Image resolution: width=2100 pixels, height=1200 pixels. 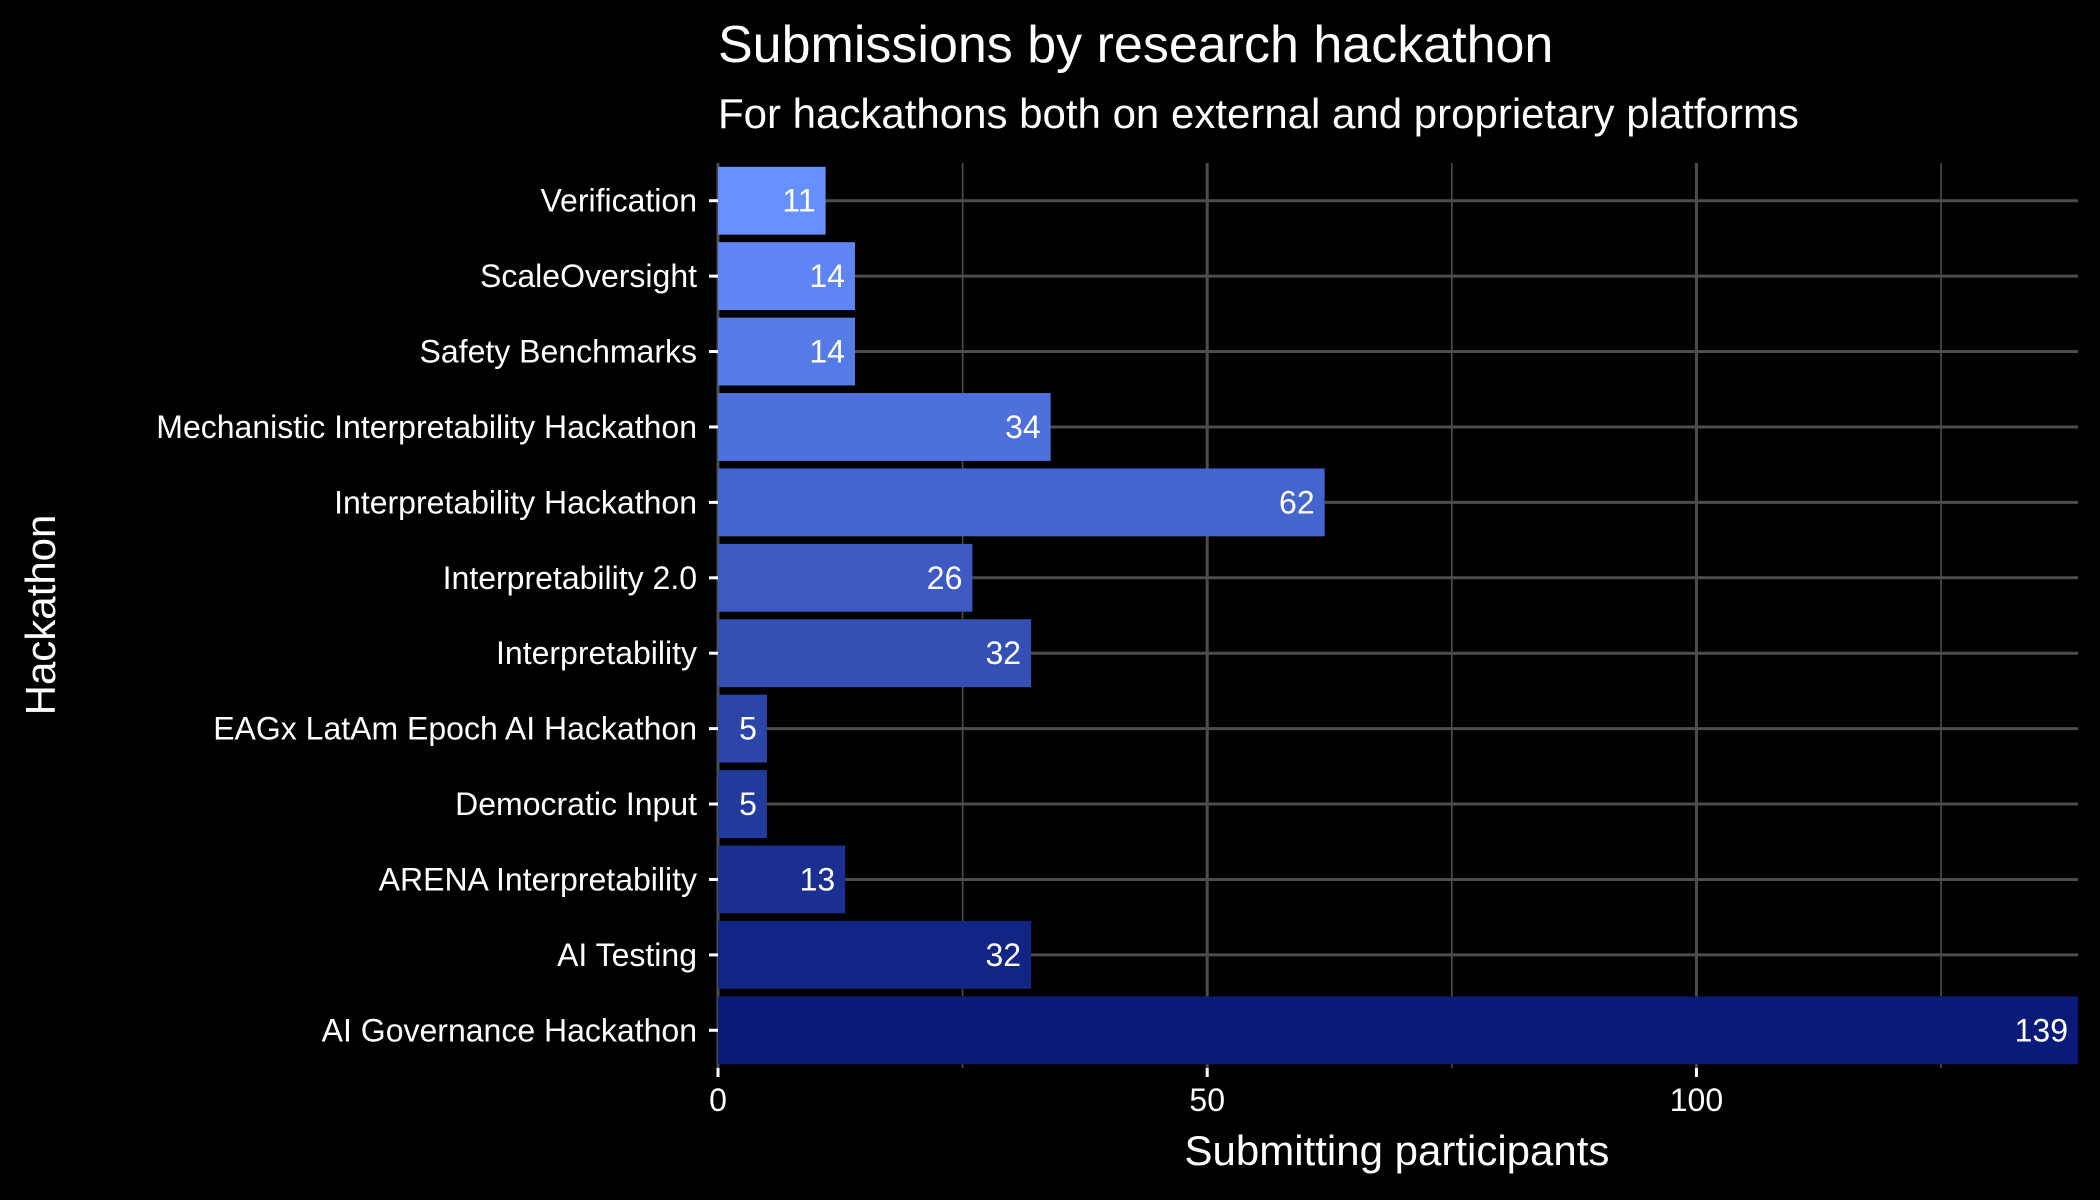 I want to click on category-label: Interpretability, so click(x=596, y=653).